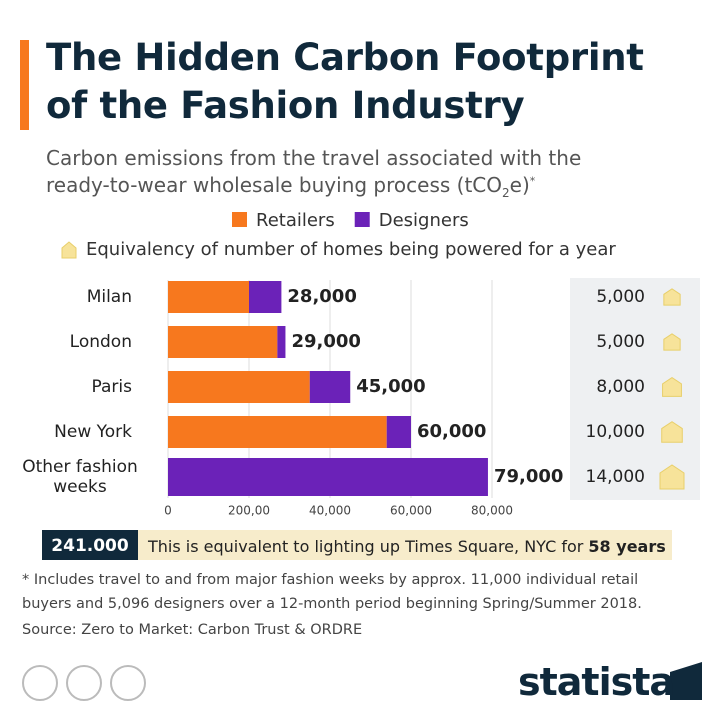 The width and height of the screenshot is (720, 720). What do you see at coordinates (249, 511) in the screenshot?
I see `x-tick-label: 200,00` at bounding box center [249, 511].